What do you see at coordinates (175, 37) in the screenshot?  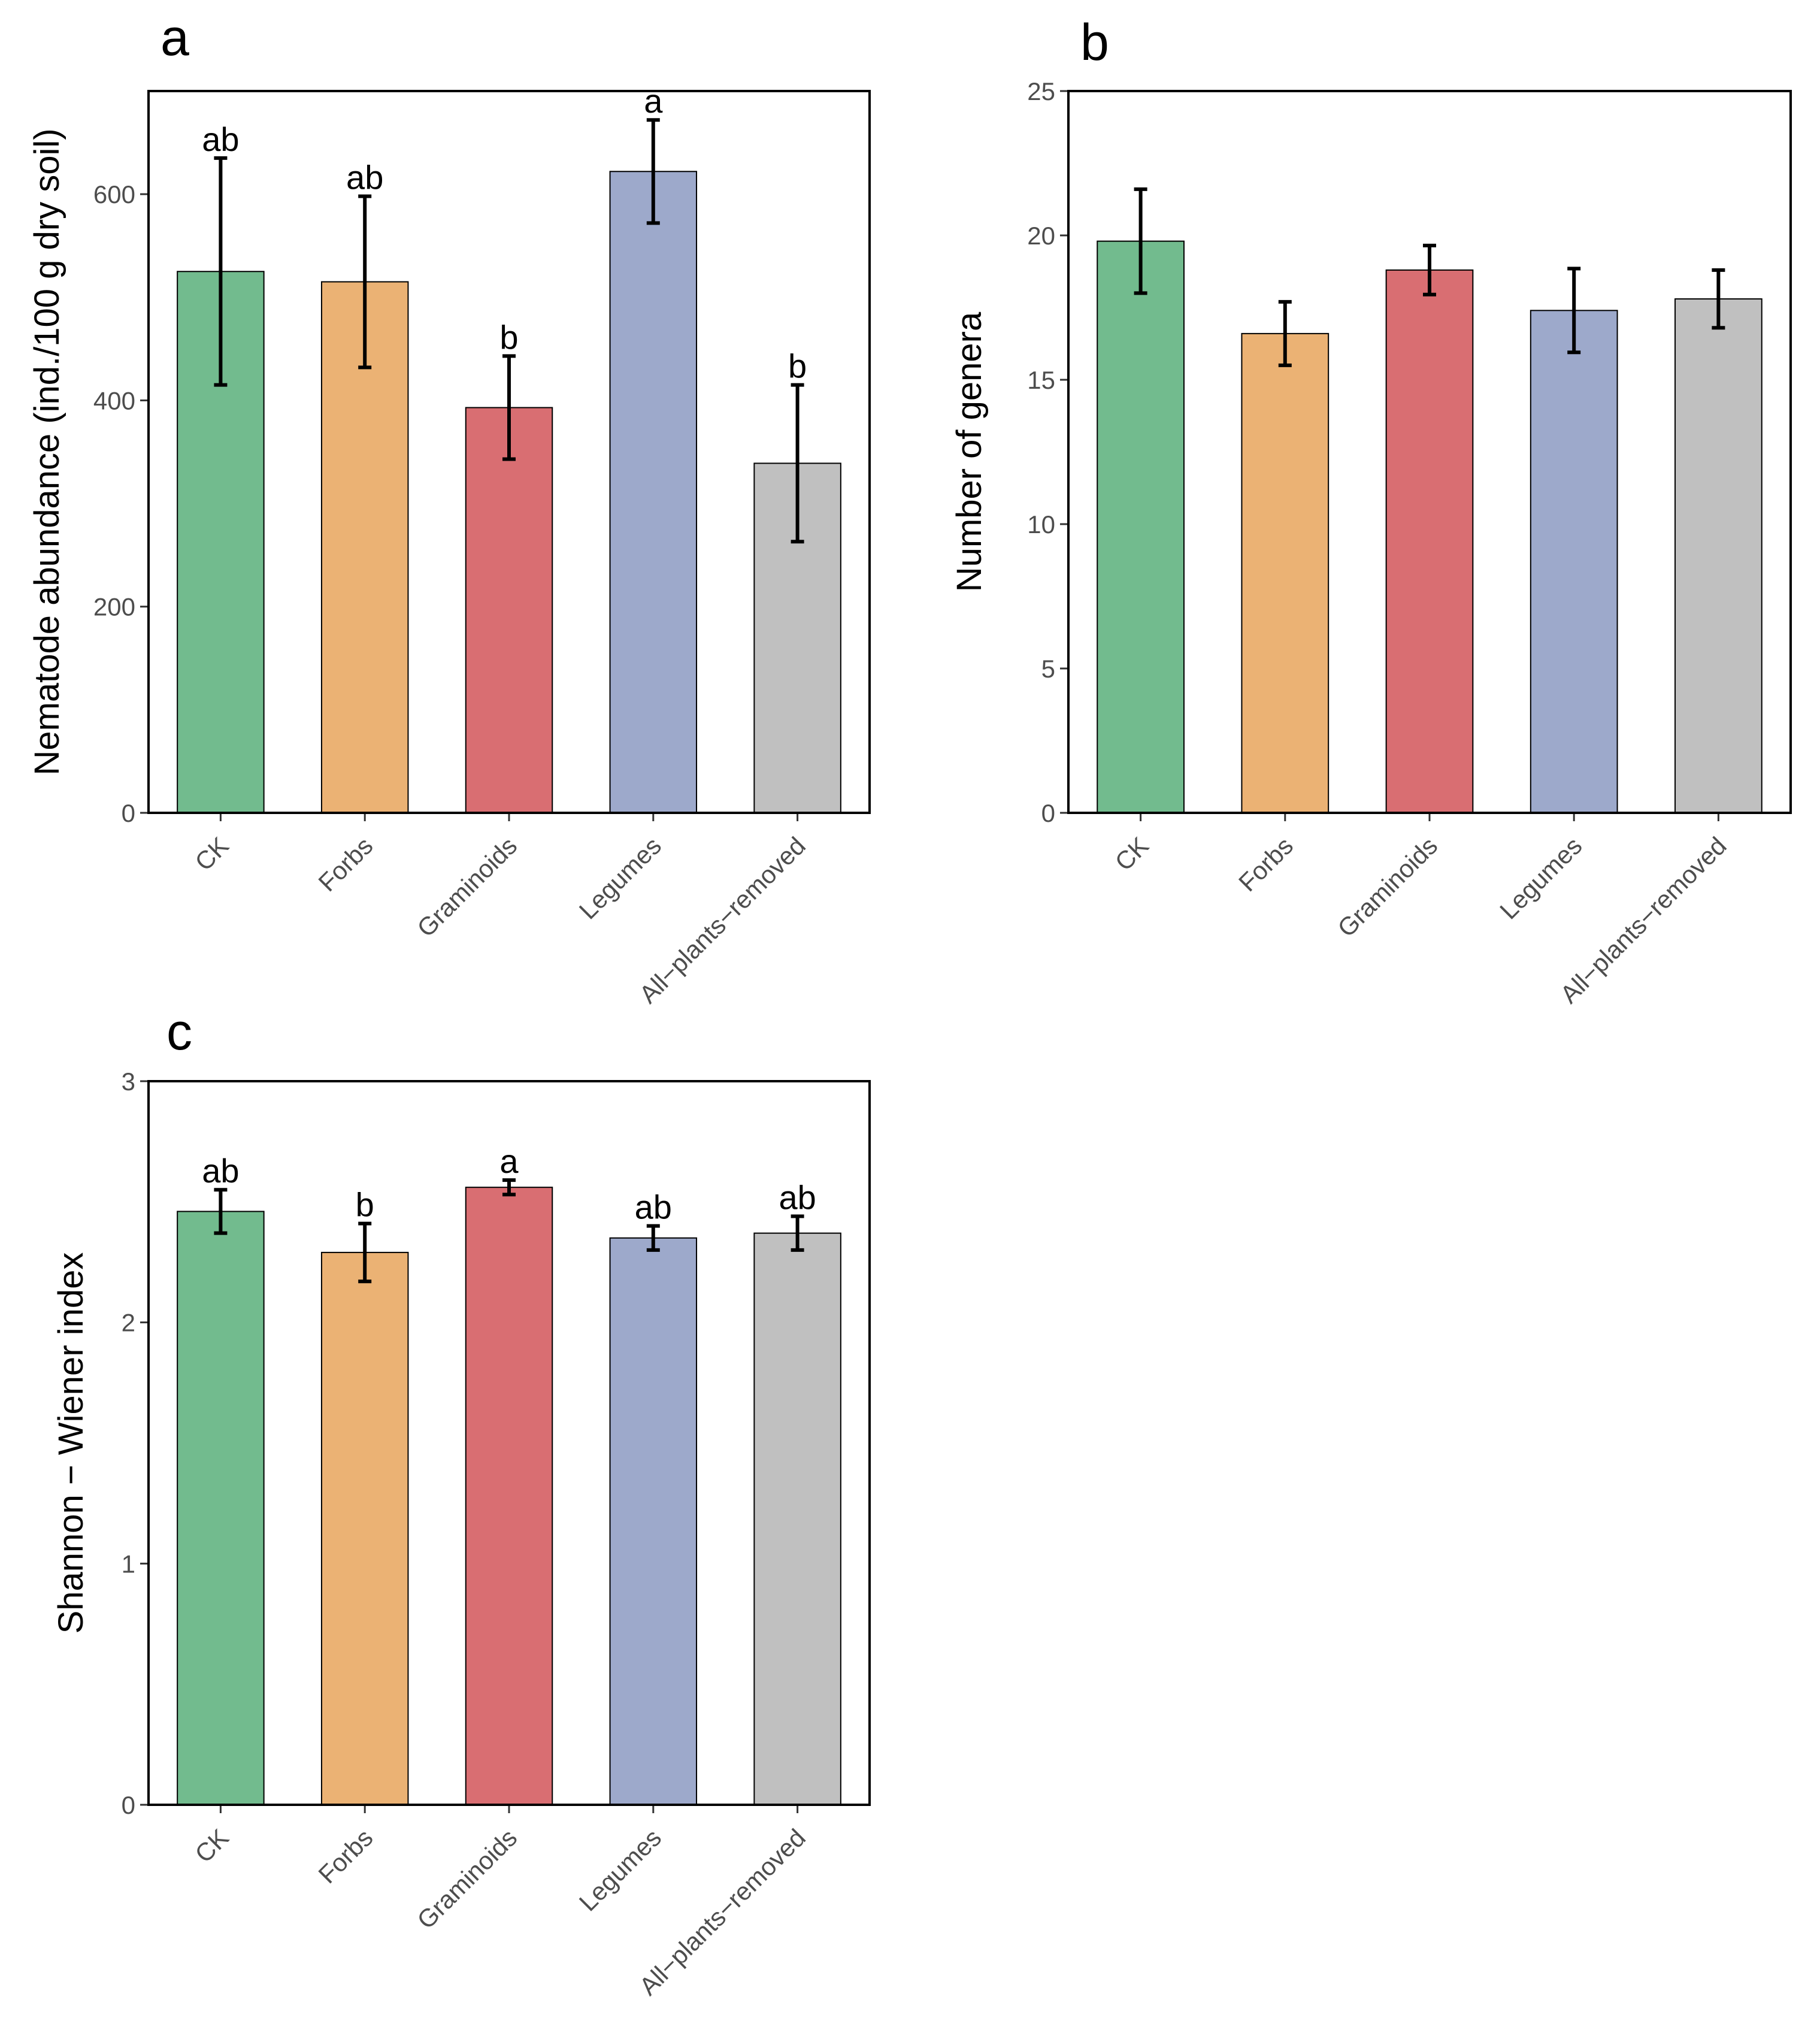 I see `panel-letter: a` at bounding box center [175, 37].